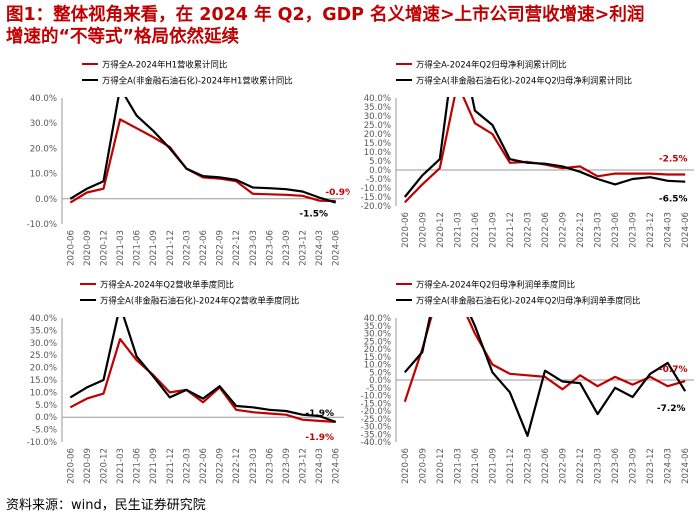  What do you see at coordinates (376, 420) in the screenshot?
I see `y-tick-label: -25.0%` at bounding box center [376, 420].